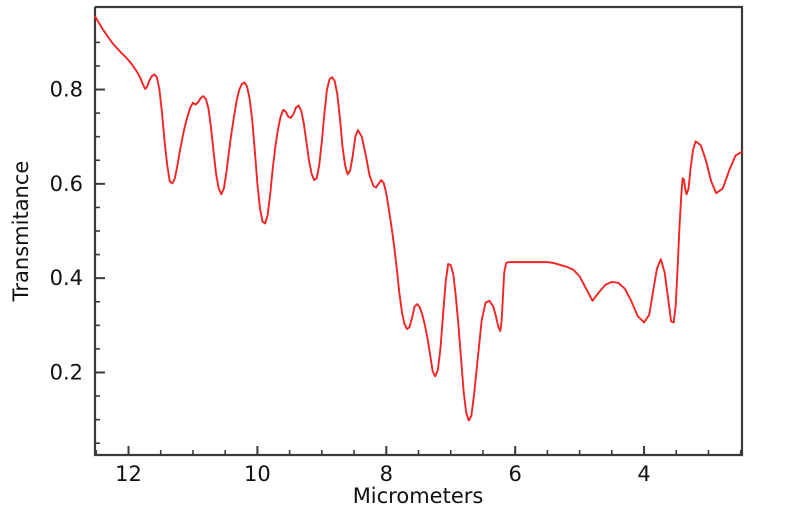 This screenshot has width=799, height=516. I want to click on y-tick-label: 0.6, so click(66, 184).